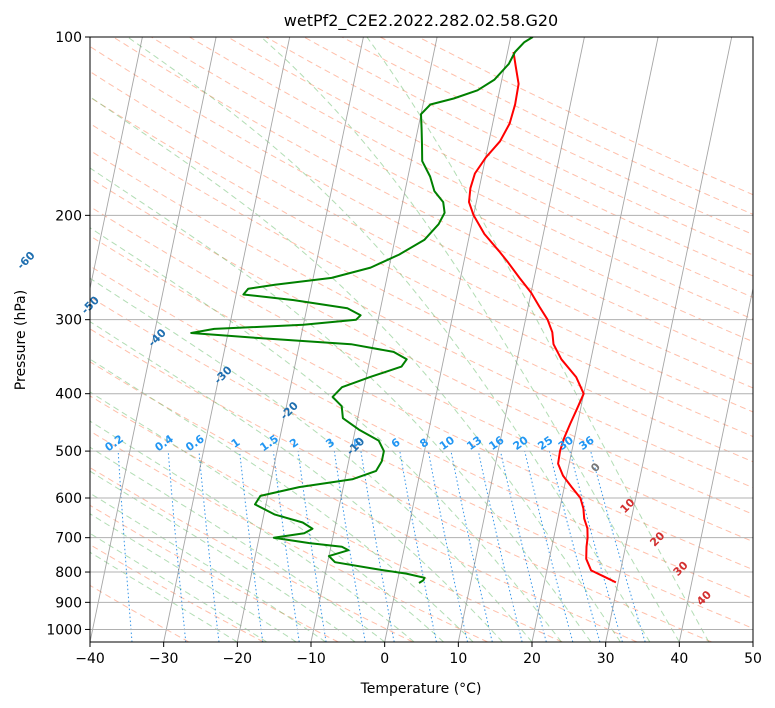 This screenshot has height=708, width=775. Describe the element at coordinates (606, 659) in the screenshot. I see `x-tick-label: 30` at that location.